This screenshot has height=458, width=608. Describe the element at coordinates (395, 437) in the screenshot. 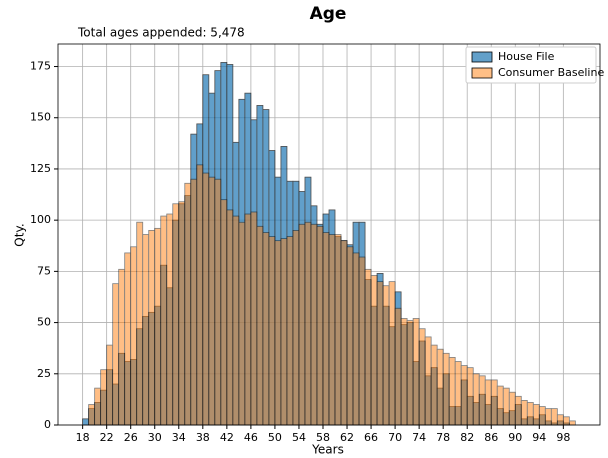

I see `x-tick-label: 70` at that location.